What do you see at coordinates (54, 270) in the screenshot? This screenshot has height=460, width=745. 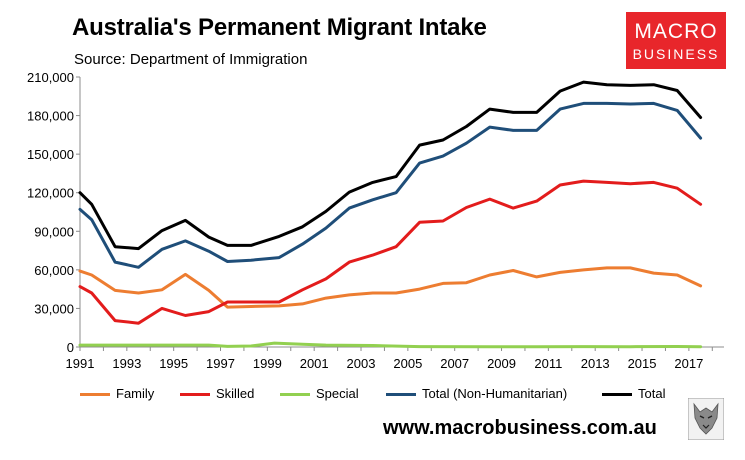 I see `y-tick-label: 60,000` at bounding box center [54, 270].